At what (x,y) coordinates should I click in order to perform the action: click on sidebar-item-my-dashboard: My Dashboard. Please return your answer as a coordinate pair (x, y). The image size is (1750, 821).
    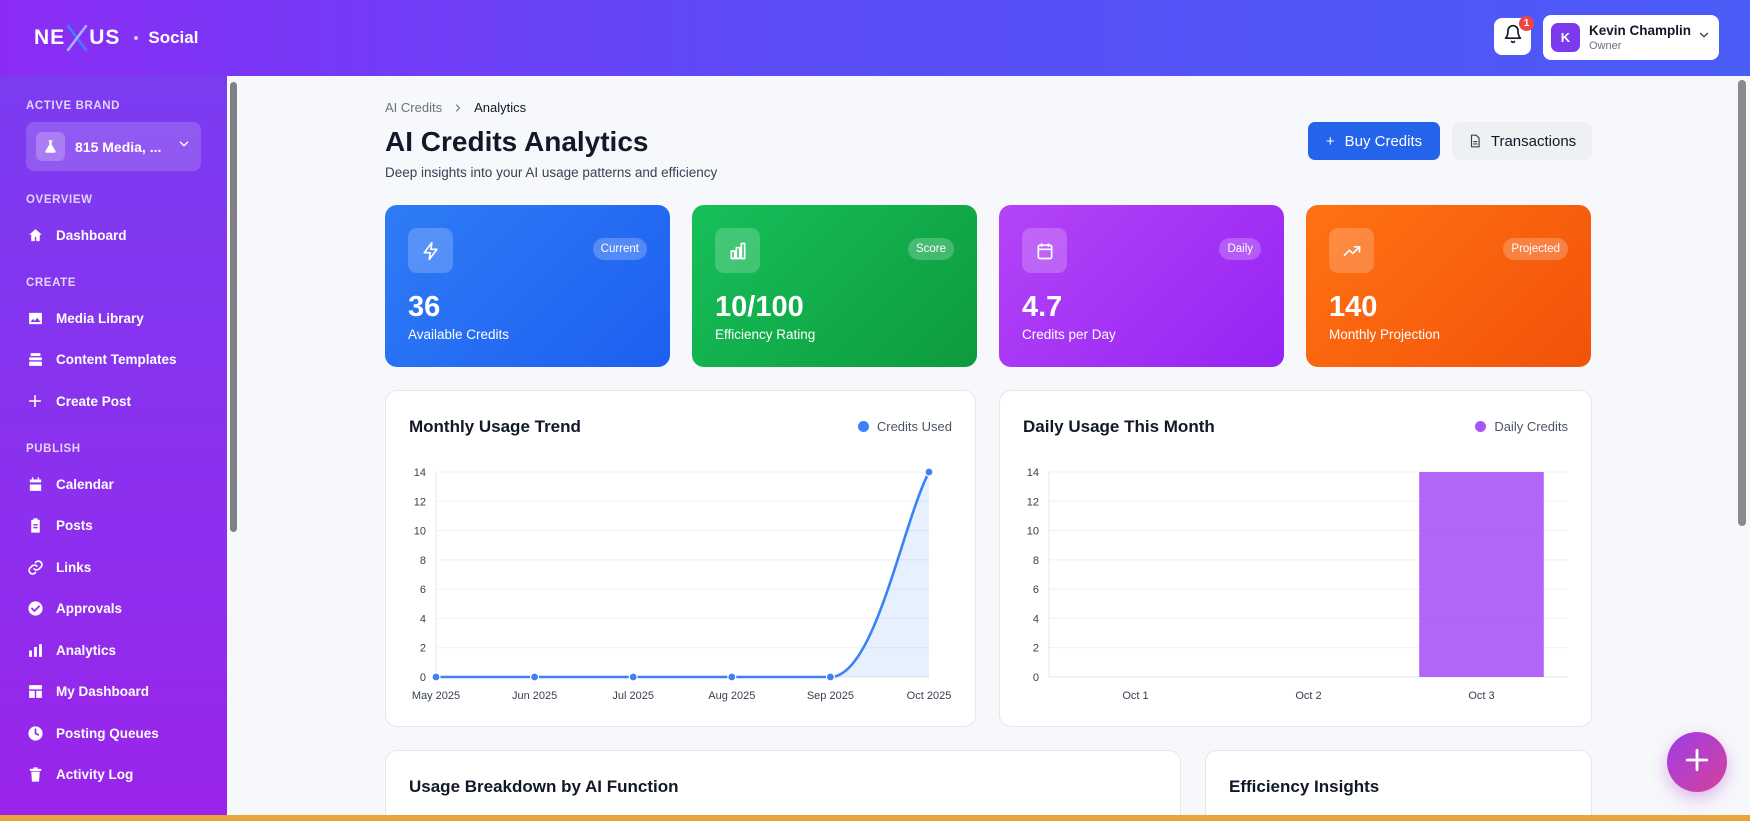
    Looking at the image, I should click on (113, 691).